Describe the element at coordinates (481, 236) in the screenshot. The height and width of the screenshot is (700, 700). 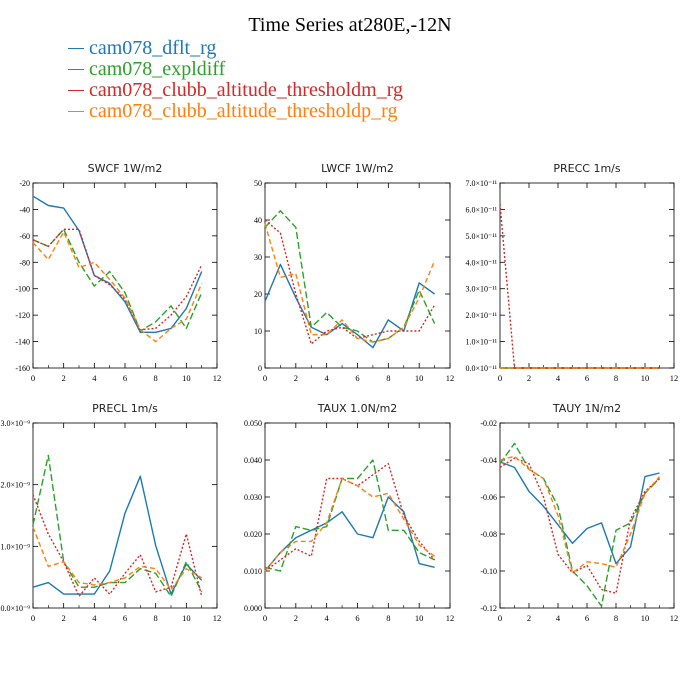
I see `y-tick-label: 5.0×10⁻¹¹` at that location.